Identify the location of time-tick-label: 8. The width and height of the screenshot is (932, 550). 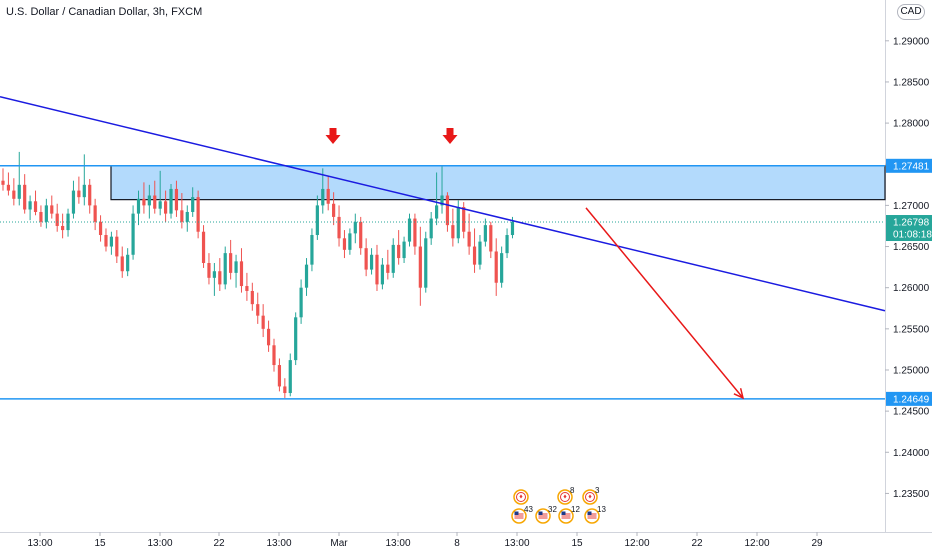
(457, 543).